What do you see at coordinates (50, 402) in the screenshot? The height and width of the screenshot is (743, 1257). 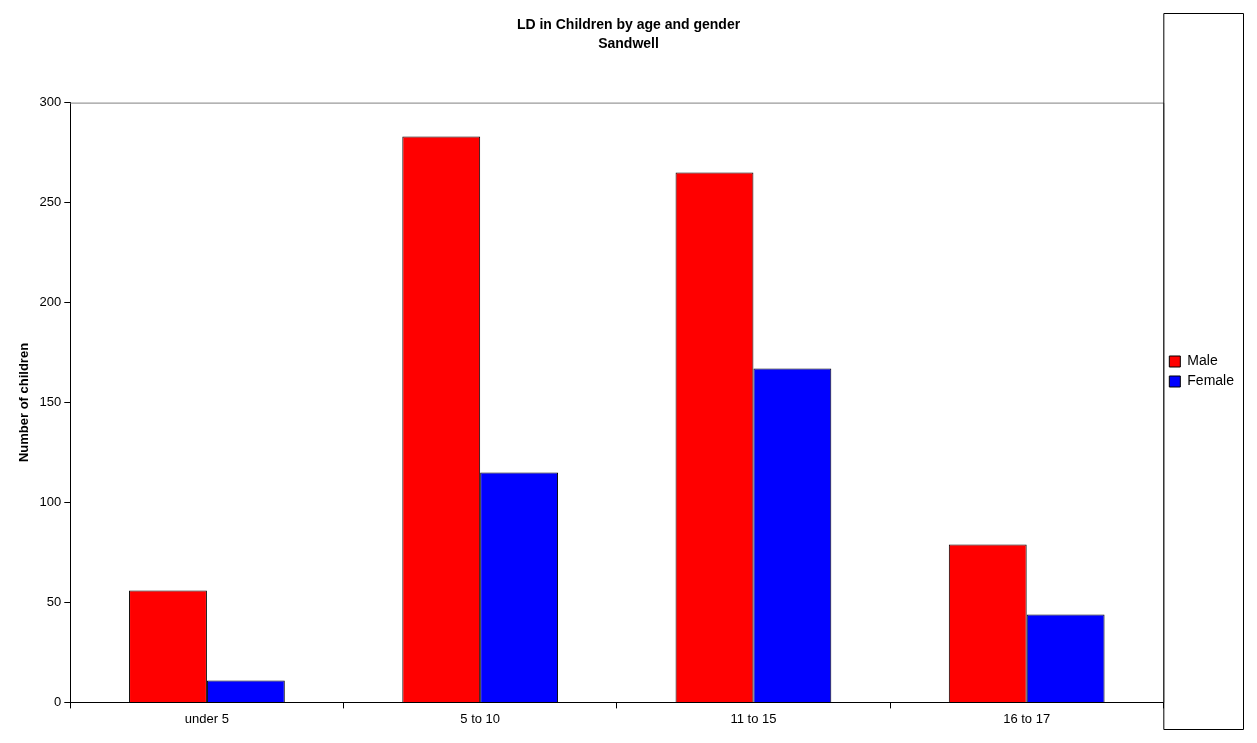 I see `y-tick-label: 150` at bounding box center [50, 402].